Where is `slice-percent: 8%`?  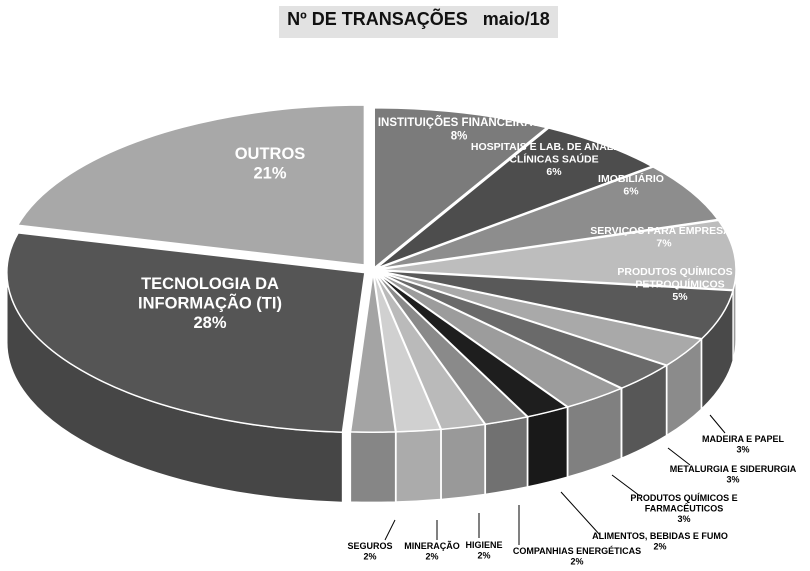
slice-percent: 8% is located at coordinates (459, 137).